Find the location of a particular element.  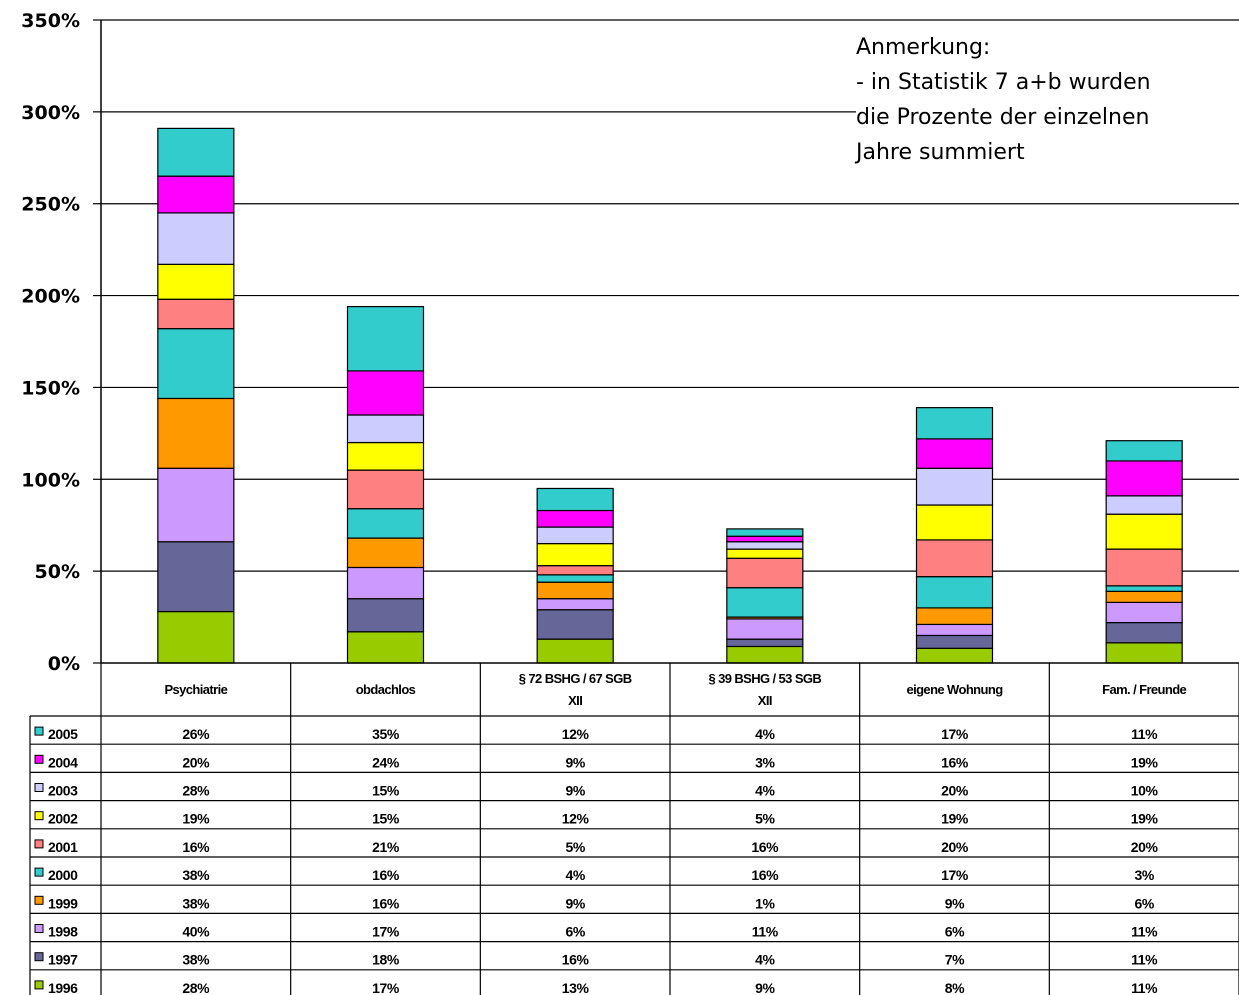

legend-label: 1996 is located at coordinates (63, 987).